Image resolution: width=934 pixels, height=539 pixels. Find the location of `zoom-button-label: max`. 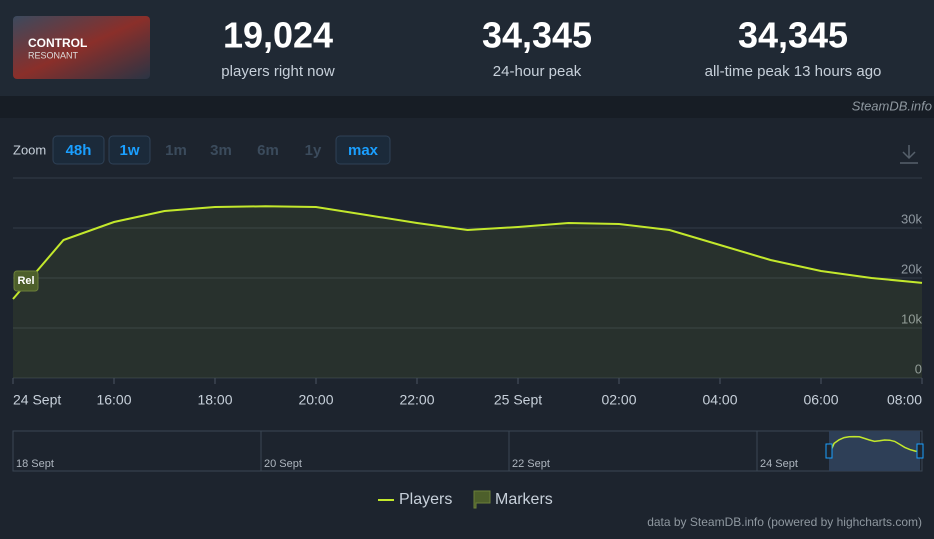

zoom-button-label: max is located at coordinates (363, 150).